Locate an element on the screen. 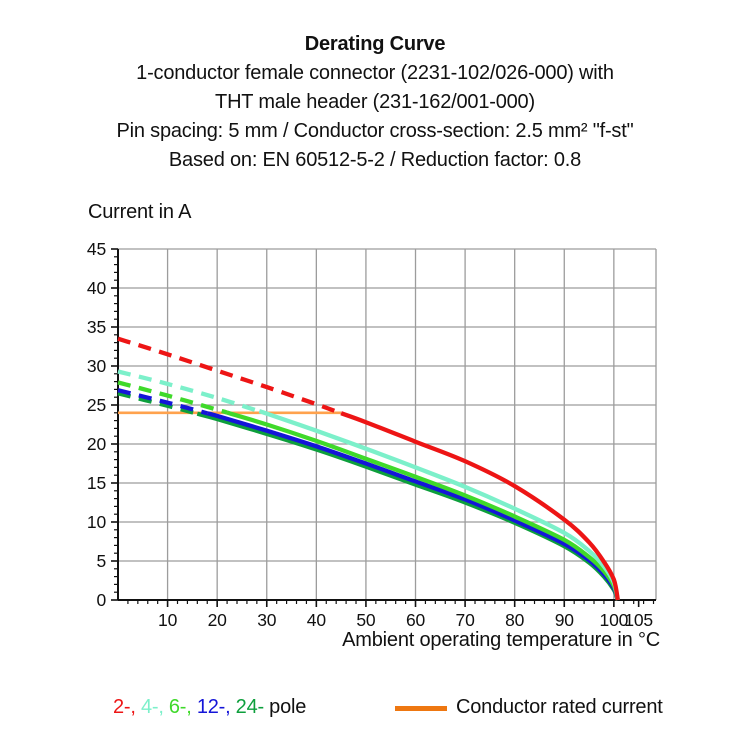  y-tick-label: 20 is located at coordinates (97, 444).